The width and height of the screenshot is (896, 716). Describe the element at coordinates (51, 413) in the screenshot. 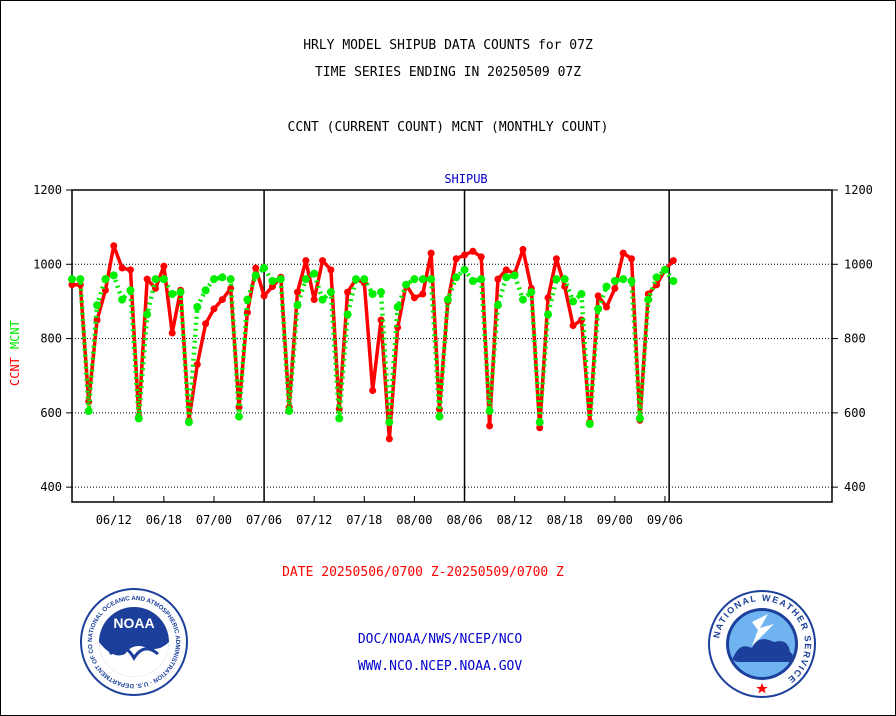

I see `y-tick-label-left: 600` at that location.